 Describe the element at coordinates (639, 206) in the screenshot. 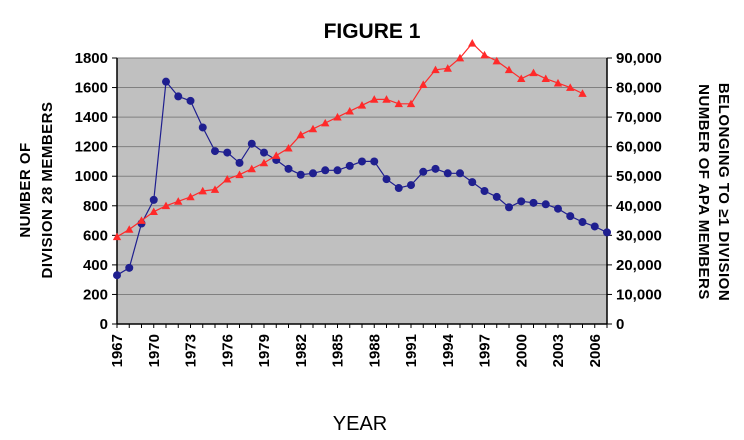

I see `y-right-tick-label: 40,000` at that location.